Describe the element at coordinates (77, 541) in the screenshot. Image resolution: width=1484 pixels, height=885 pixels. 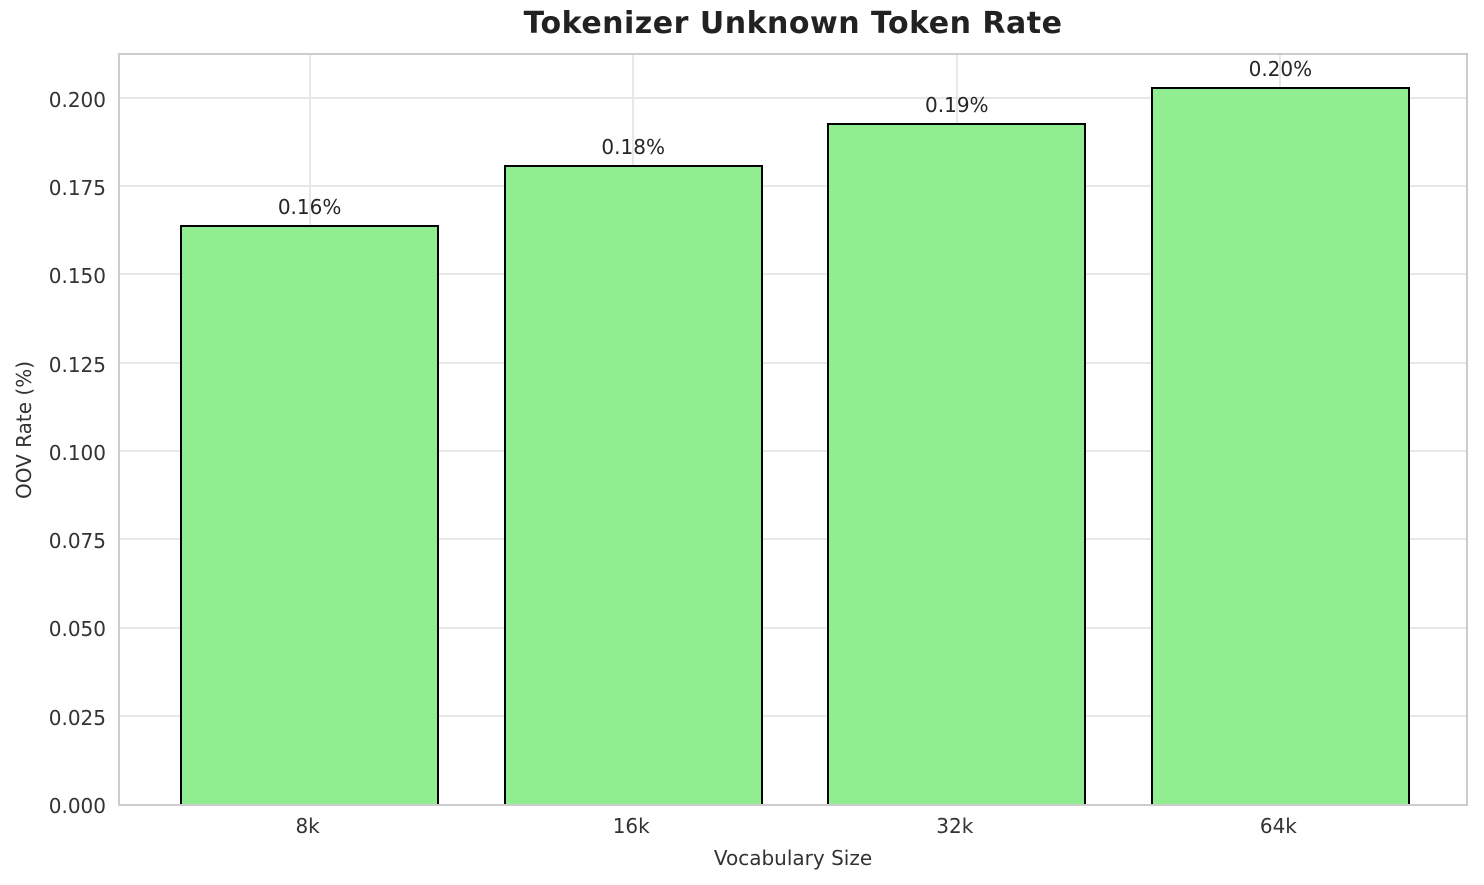
I see `y-tick-label: 0.075` at that location.